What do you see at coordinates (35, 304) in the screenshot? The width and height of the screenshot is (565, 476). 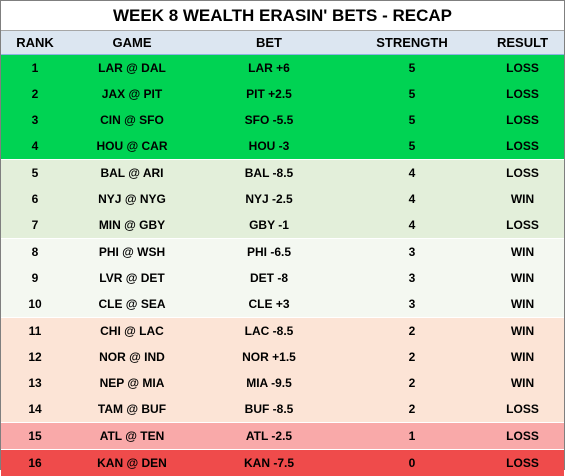 I see `rank-cell: 10` at bounding box center [35, 304].